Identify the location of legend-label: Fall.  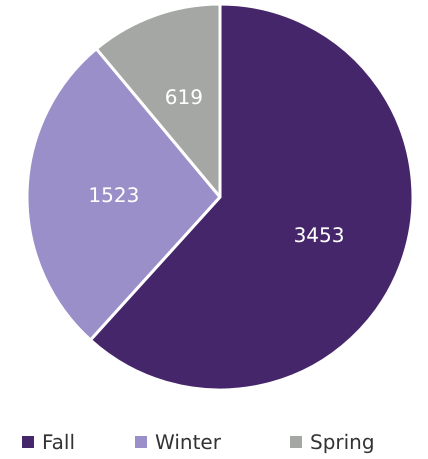
(59, 442).